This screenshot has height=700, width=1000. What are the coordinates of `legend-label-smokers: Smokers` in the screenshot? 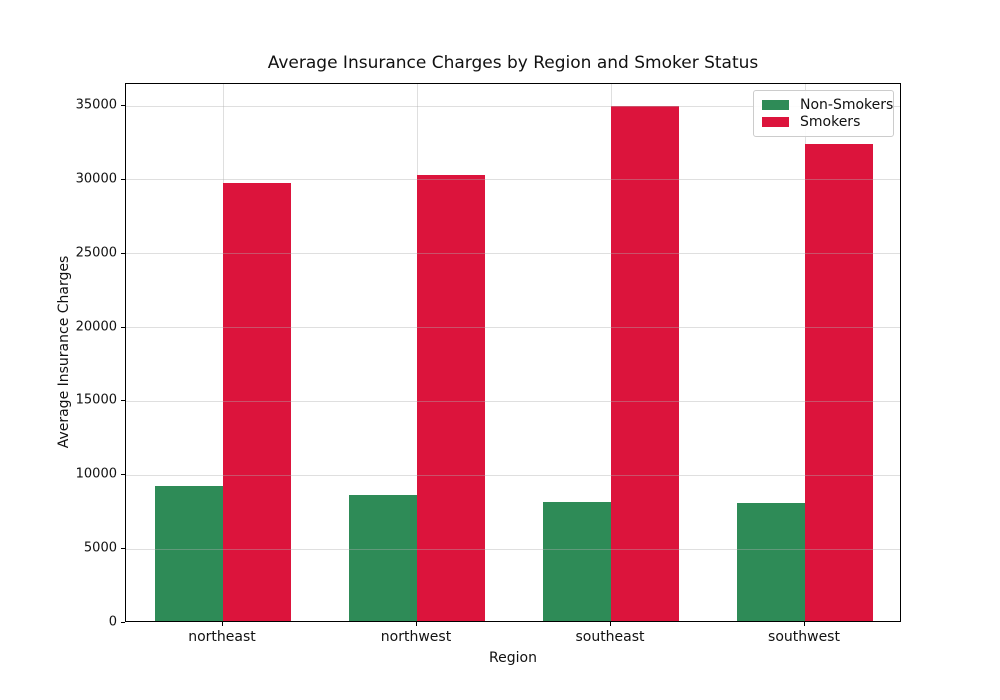 It's located at (830, 122).